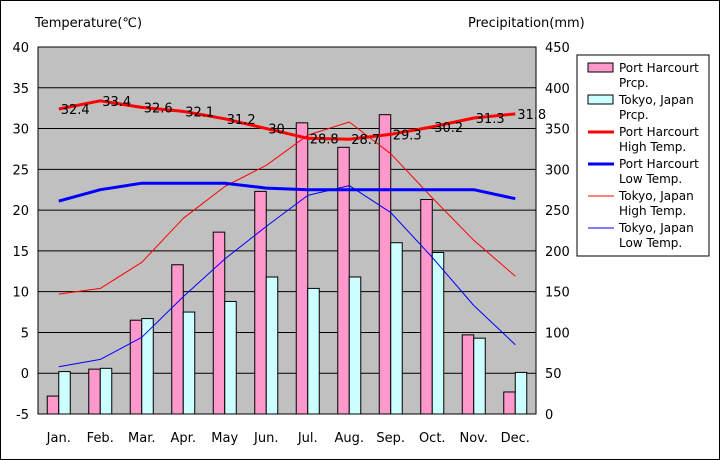 The height and width of the screenshot is (460, 720). What do you see at coordinates (390, 438) in the screenshot?
I see `x-category-label: Sep.` at bounding box center [390, 438].